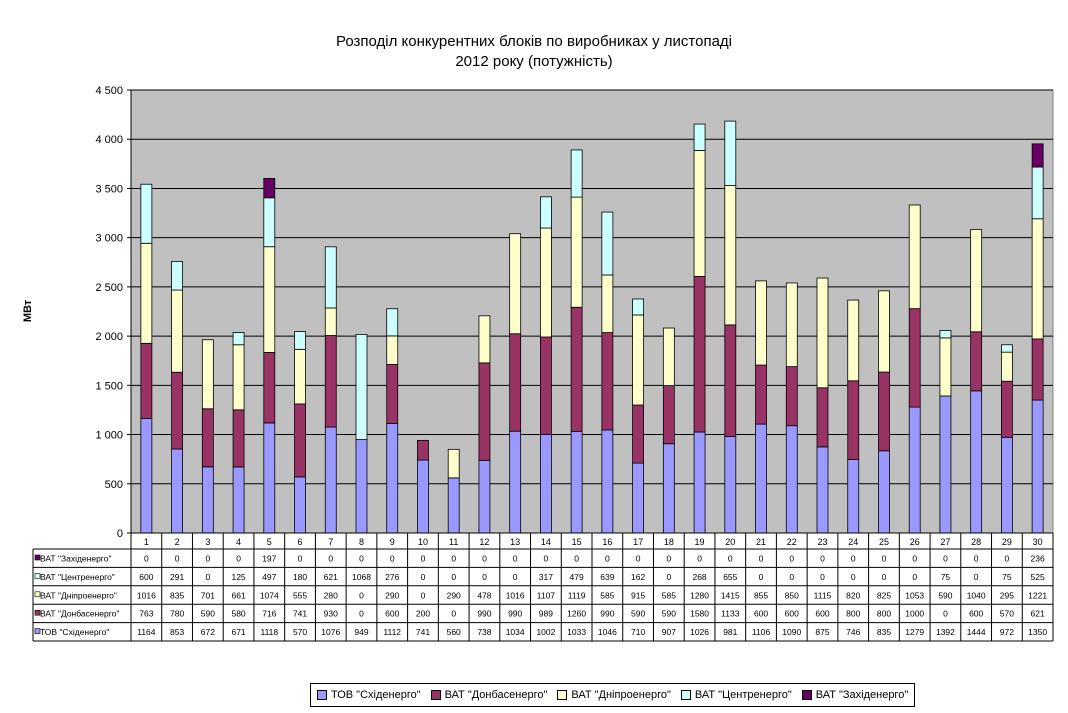 The width and height of the screenshot is (1068, 713). Describe the element at coordinates (730, 595) in the screenshot. I see `table-cell: 1415` at that location.